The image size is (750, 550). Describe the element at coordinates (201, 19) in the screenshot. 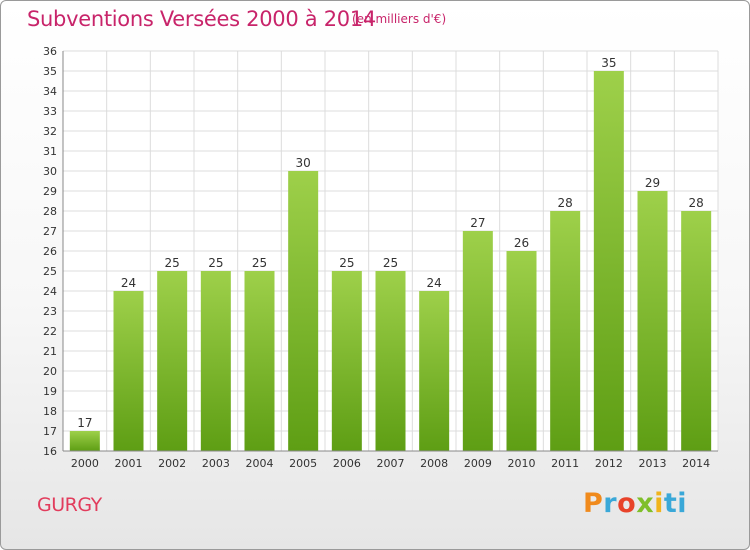

I see `chart-title: Subventions Versées 2000 à 2014` at that location.